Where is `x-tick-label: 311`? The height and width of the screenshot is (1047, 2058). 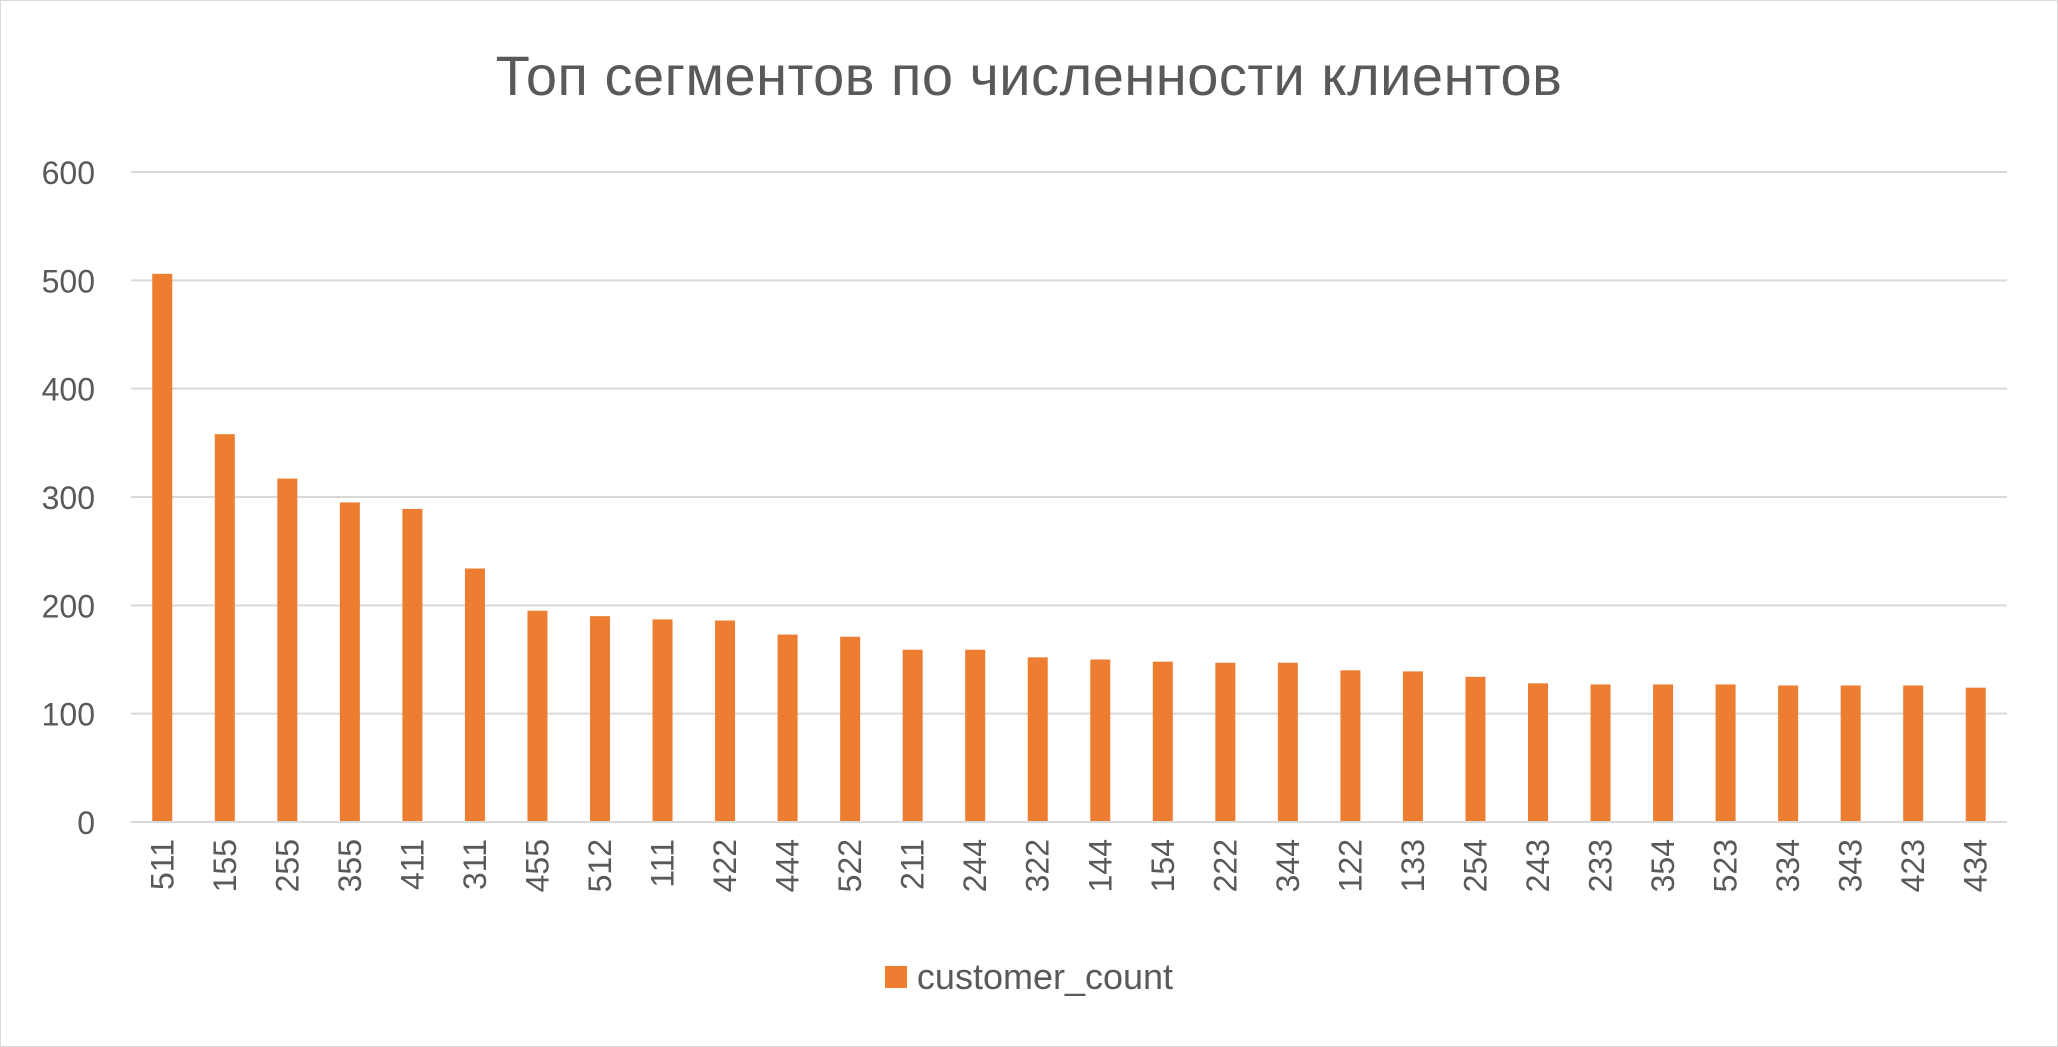 x-tick-label: 311 is located at coordinates (475, 864).